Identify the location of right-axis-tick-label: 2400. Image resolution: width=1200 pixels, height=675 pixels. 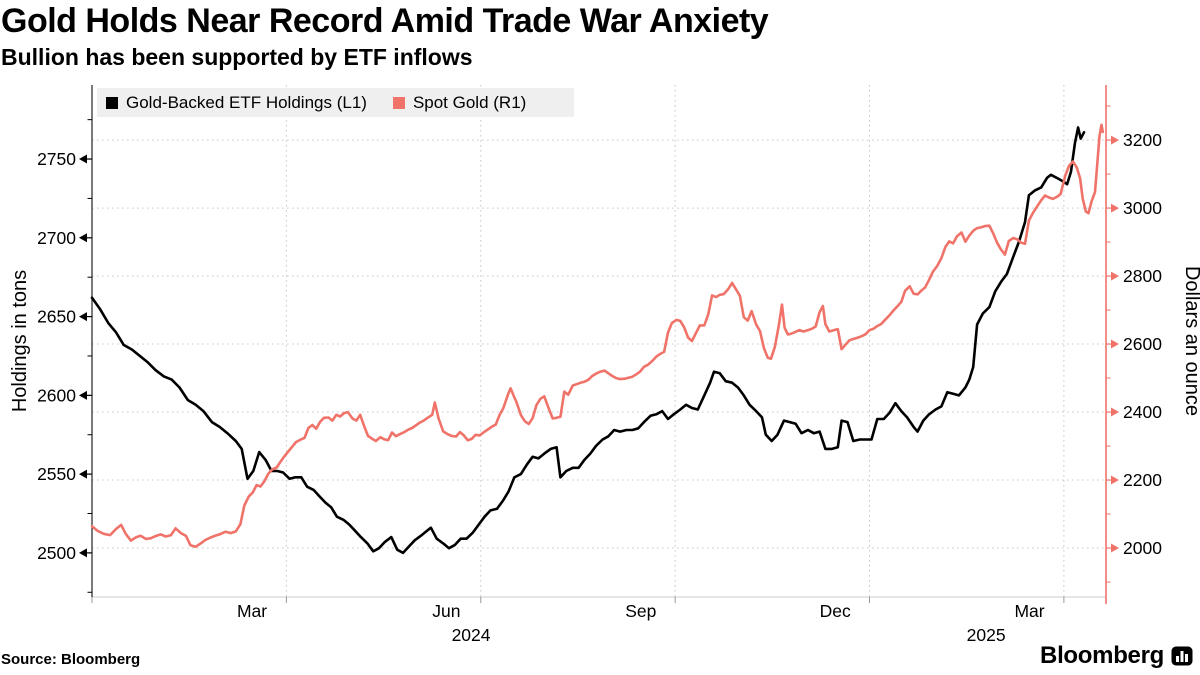
(1142, 412).